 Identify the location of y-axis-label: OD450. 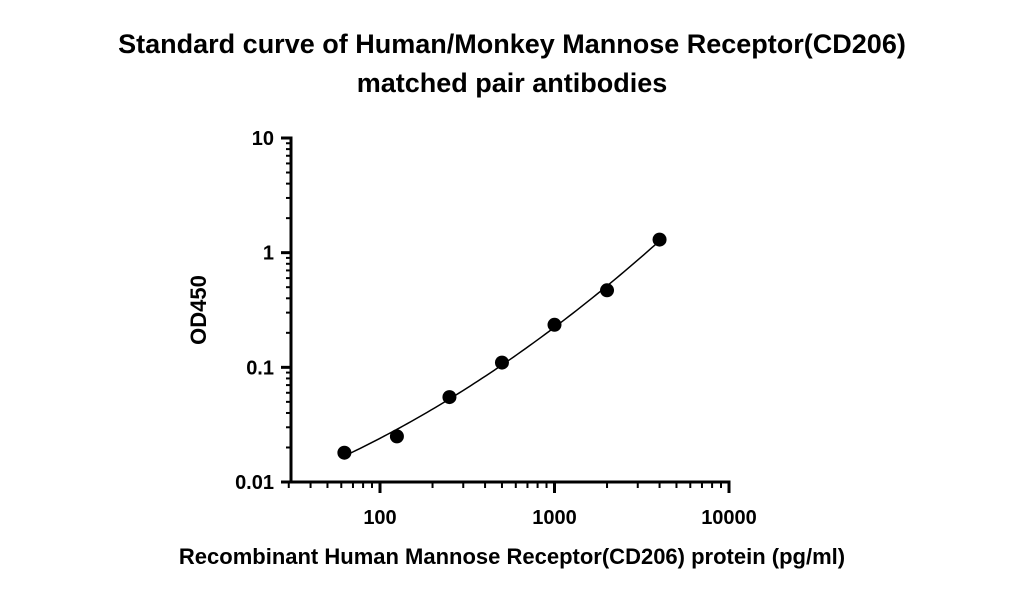
(198, 310).